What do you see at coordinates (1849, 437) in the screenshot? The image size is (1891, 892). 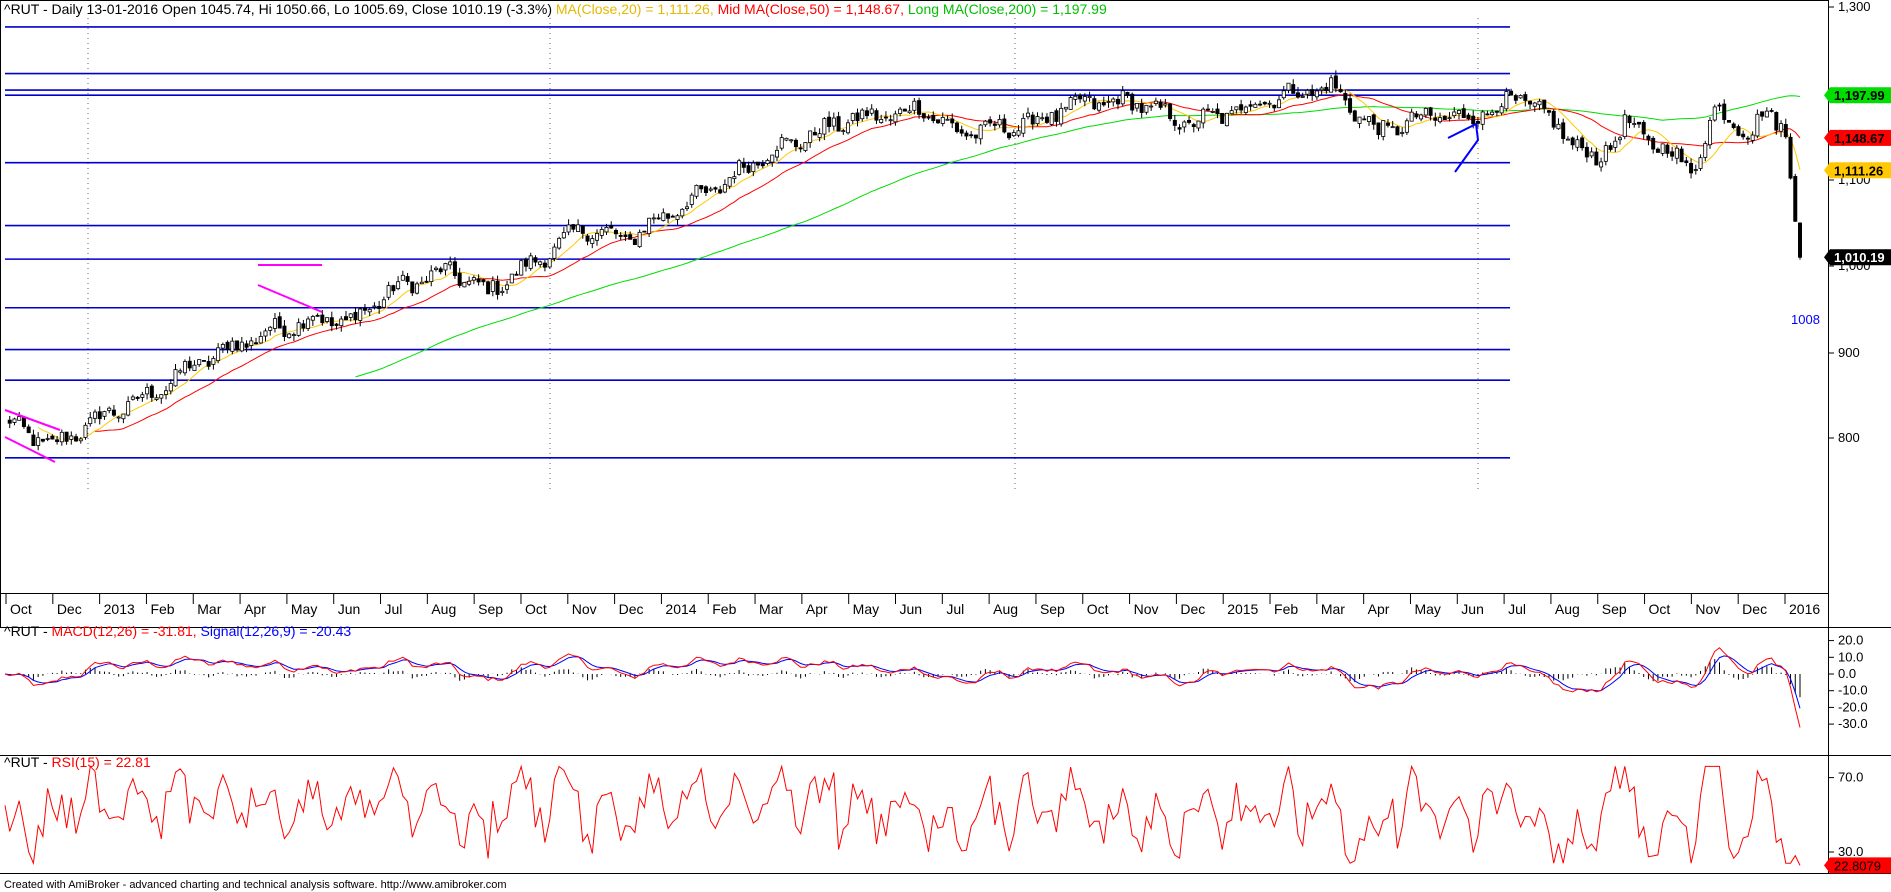 I see `price-tick-label: 800` at bounding box center [1849, 437].